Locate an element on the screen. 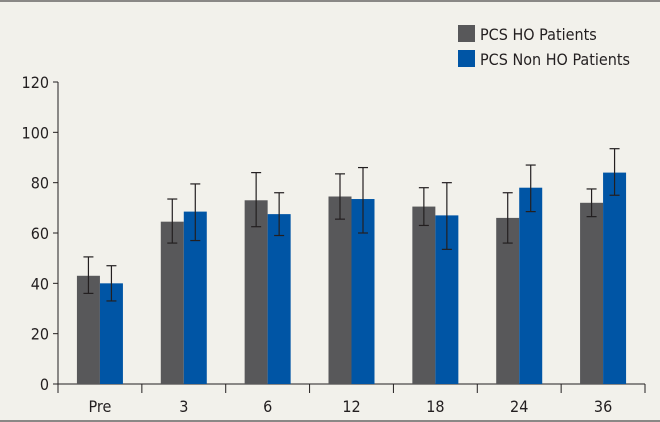 This screenshot has height=422, width=660. legend-item-1: PCS HO Patients is located at coordinates (527, 34).